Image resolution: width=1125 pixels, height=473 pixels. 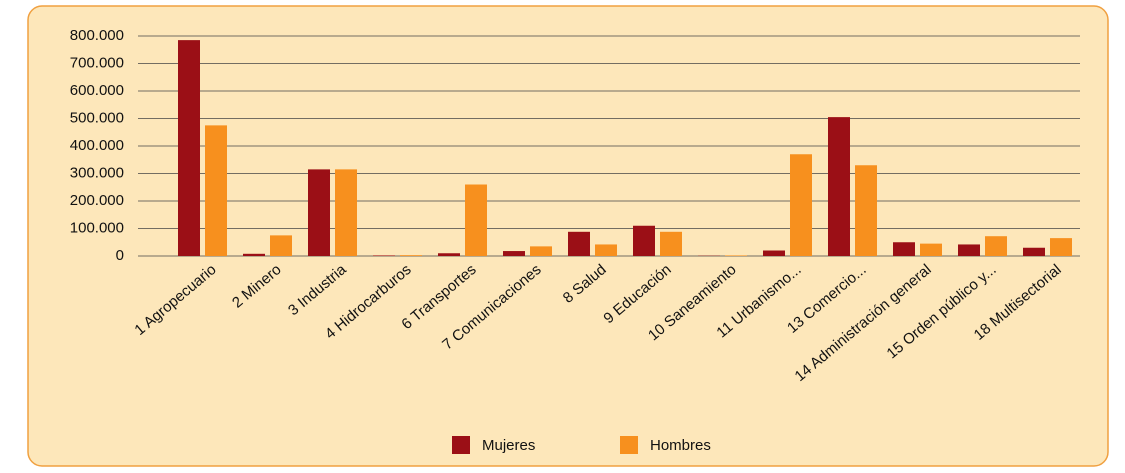 I want to click on y-tick-label: 0, so click(x=120, y=255).